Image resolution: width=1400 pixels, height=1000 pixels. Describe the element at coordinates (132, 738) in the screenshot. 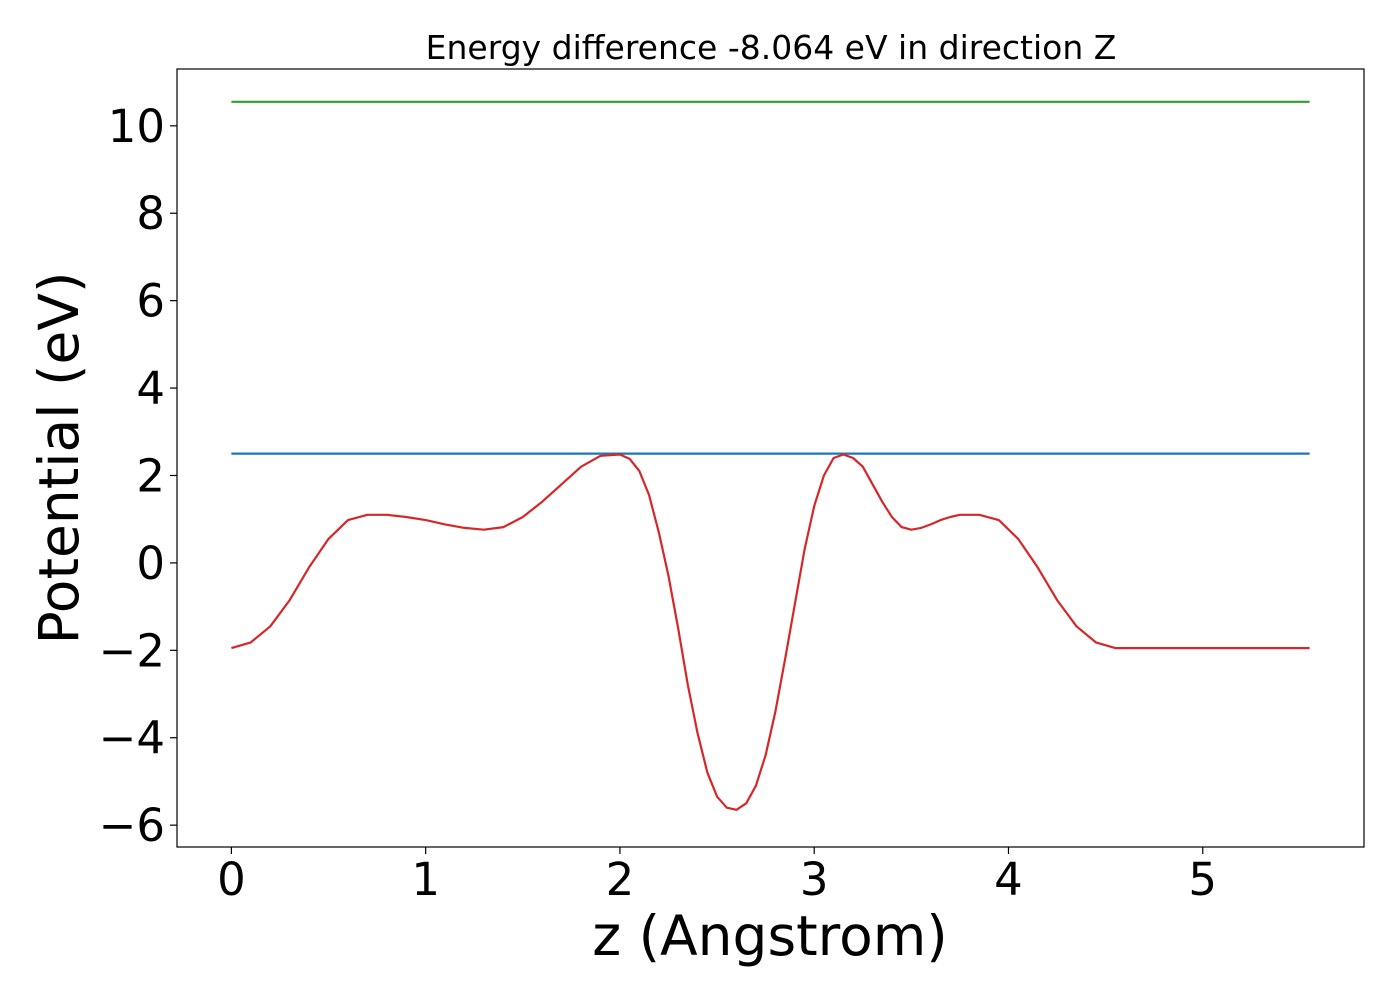

I see `y-tick-label: −4` at that location.